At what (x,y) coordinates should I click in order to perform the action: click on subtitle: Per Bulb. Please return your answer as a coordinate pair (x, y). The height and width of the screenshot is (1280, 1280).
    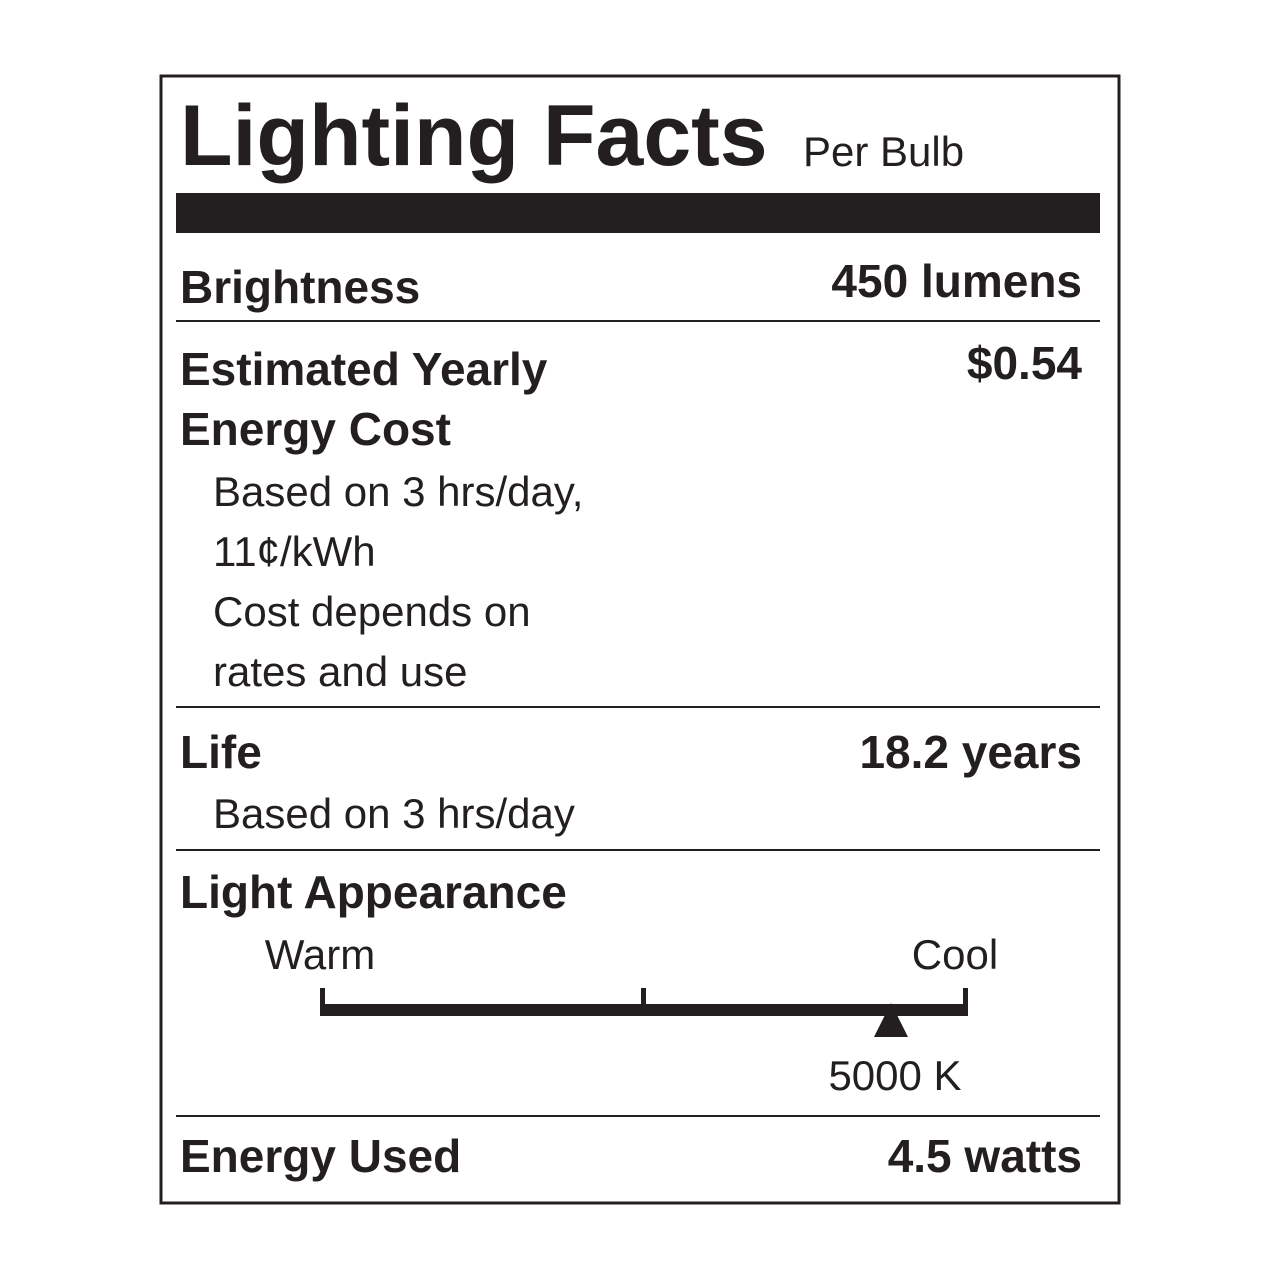
    Looking at the image, I should click on (883, 151).